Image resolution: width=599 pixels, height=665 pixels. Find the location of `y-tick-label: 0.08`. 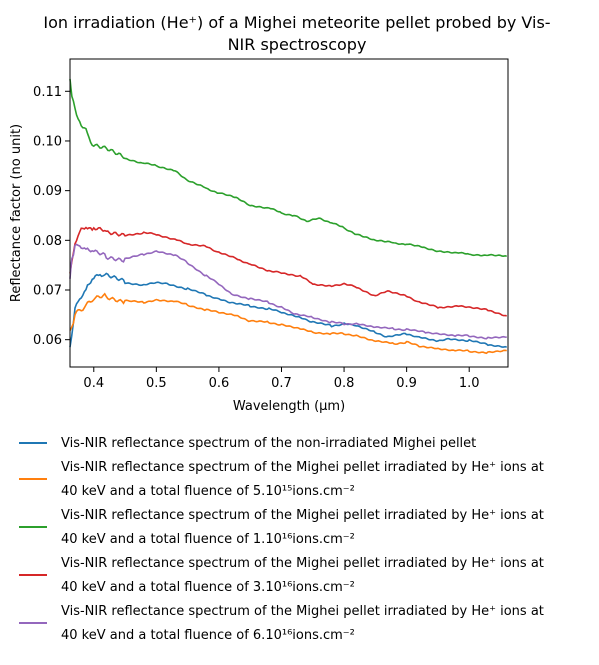

y-tick-label: 0.08 is located at coordinates (47, 241).